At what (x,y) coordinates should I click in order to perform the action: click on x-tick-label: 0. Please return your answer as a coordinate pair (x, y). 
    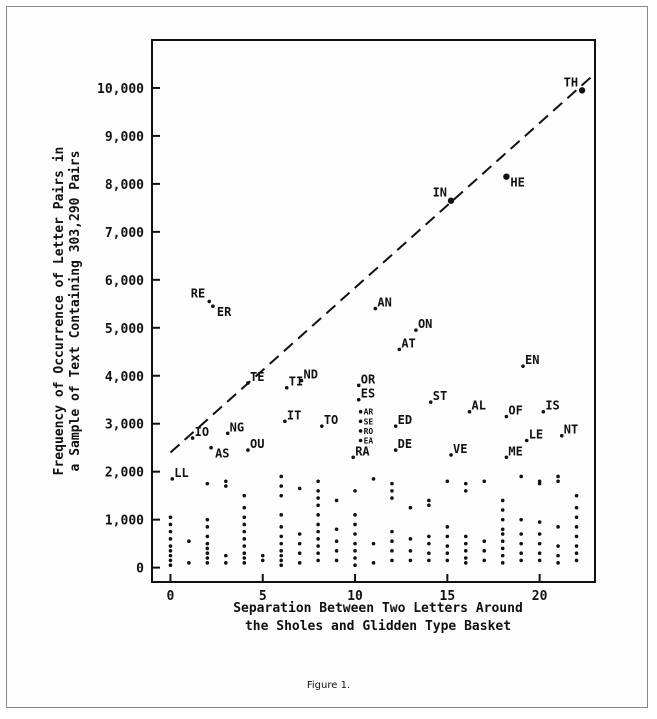
    Looking at the image, I should click on (171, 596).